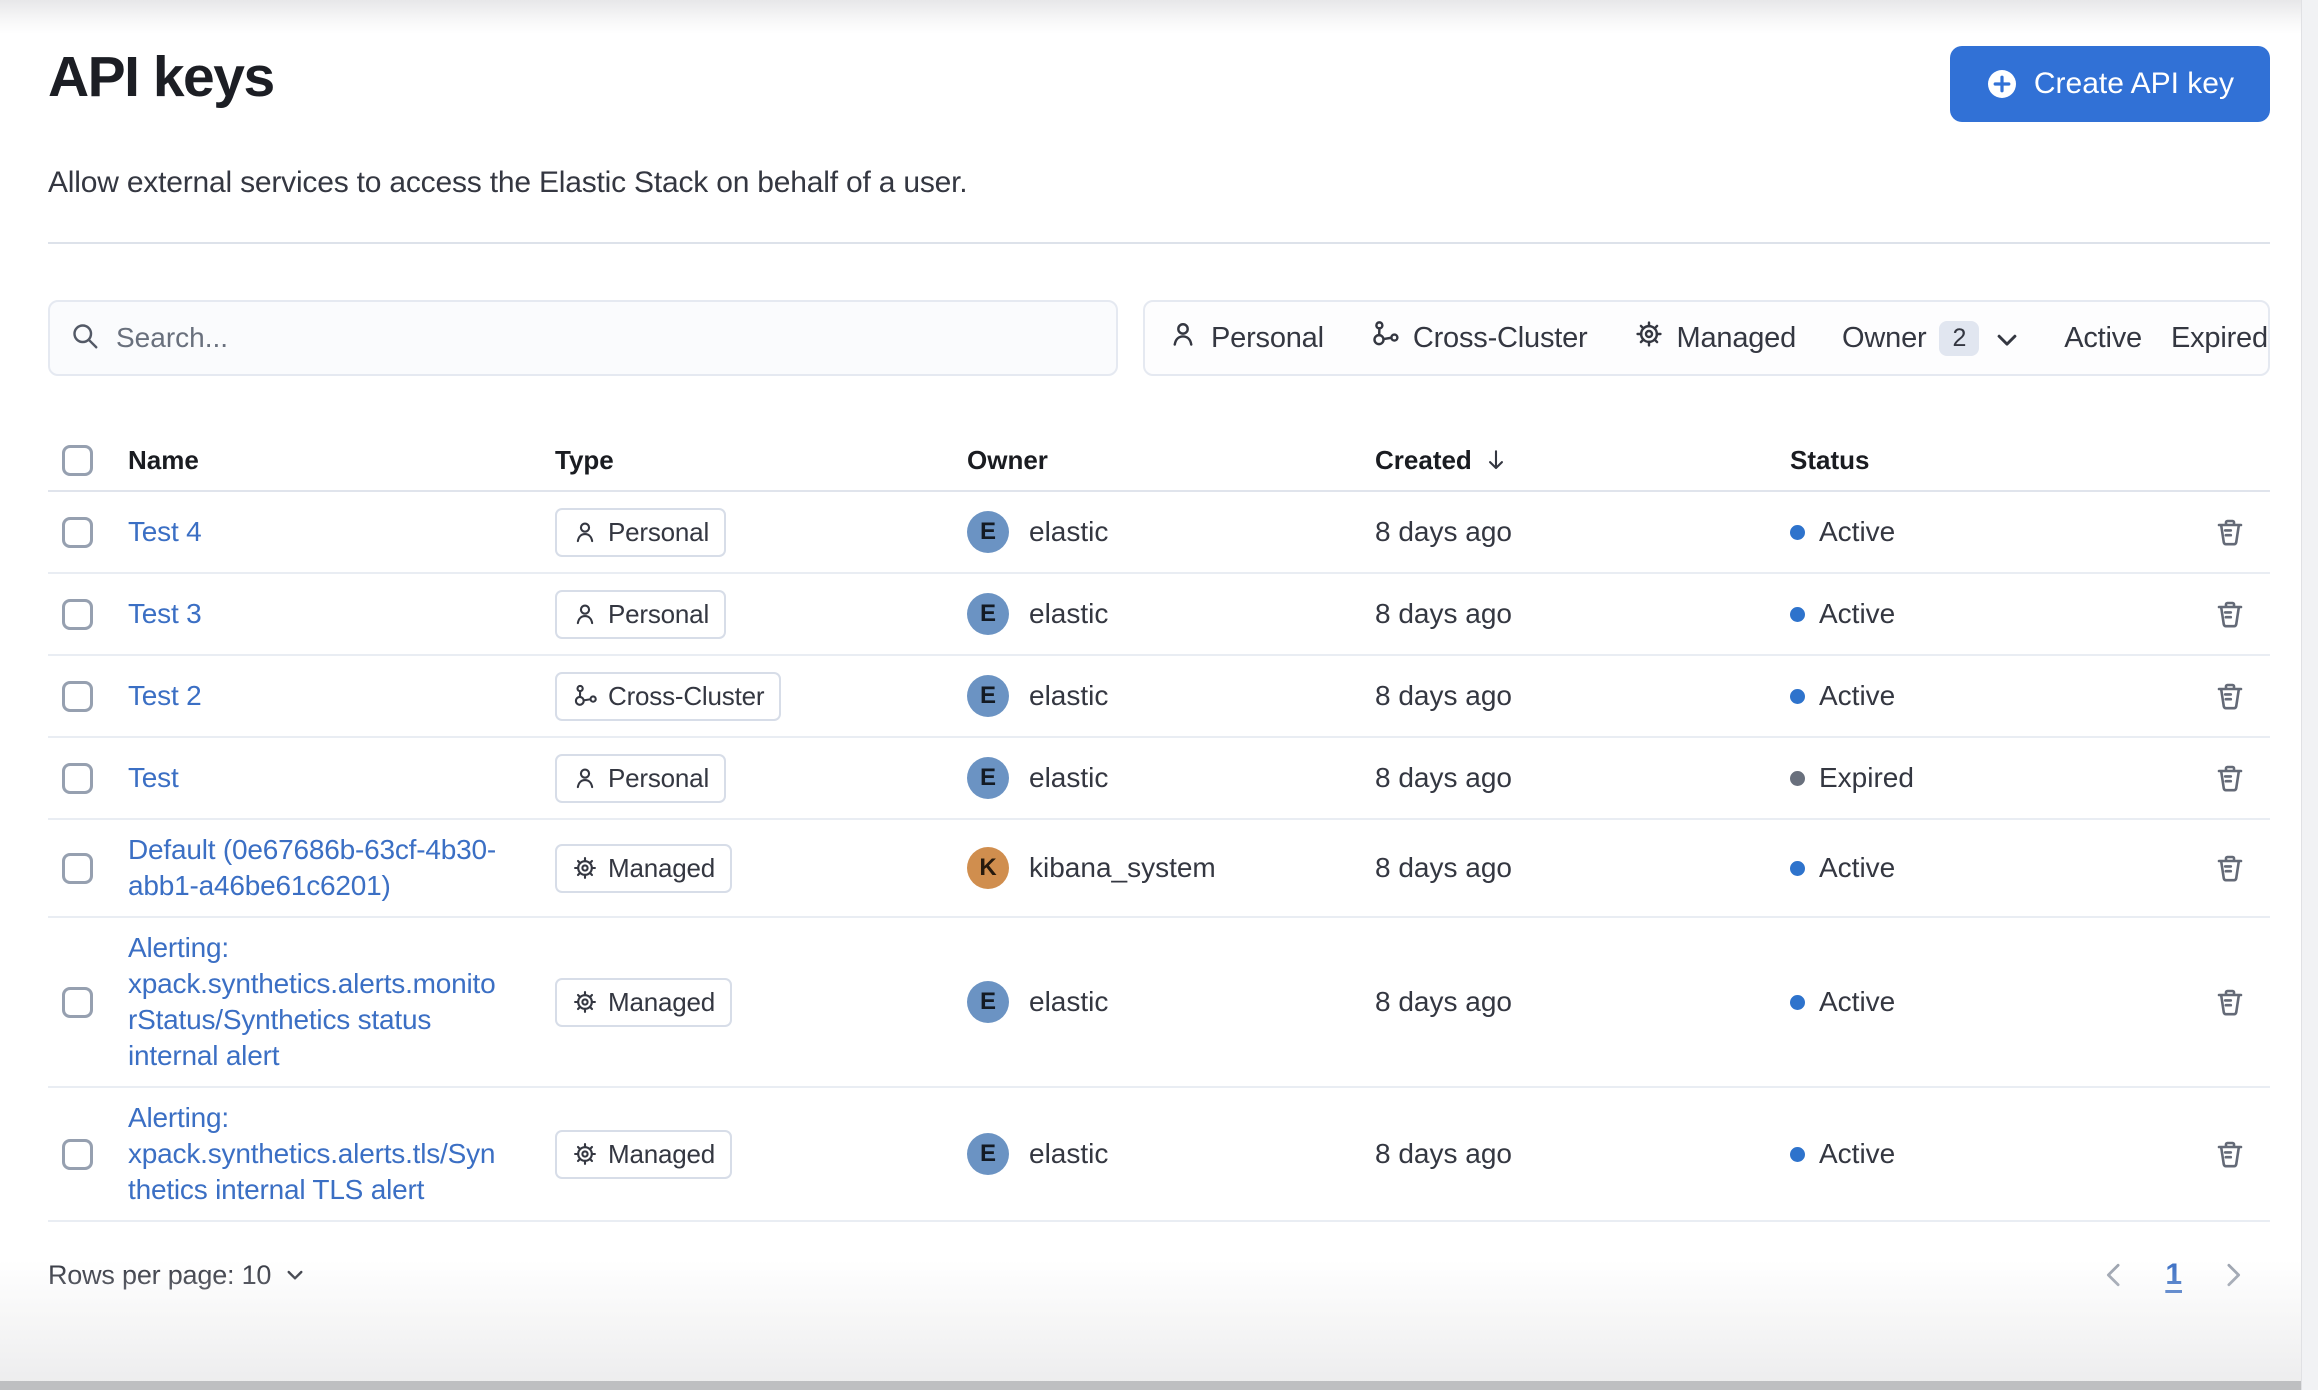 The width and height of the screenshot is (2318, 1390). Describe the element at coordinates (1267, 337) in the screenshot. I see `filter-personal-label: Personal` at that location.